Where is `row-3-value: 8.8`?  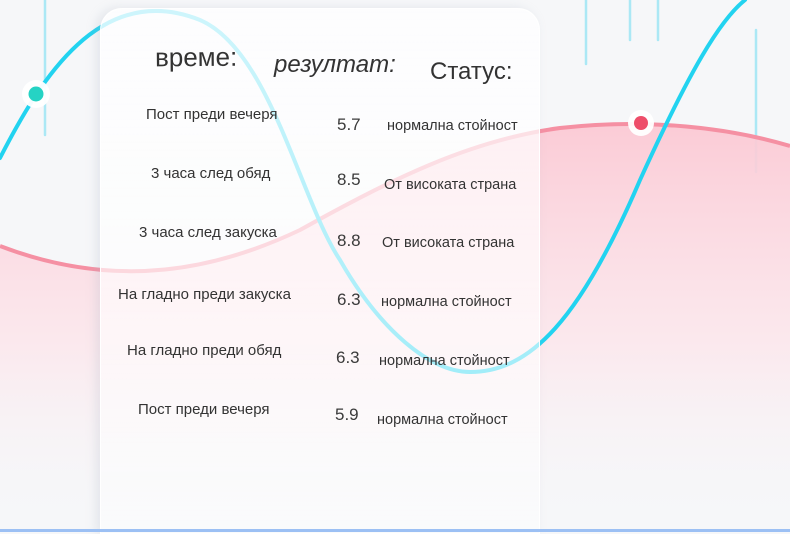 row-3-value: 8.8 is located at coordinates (349, 240).